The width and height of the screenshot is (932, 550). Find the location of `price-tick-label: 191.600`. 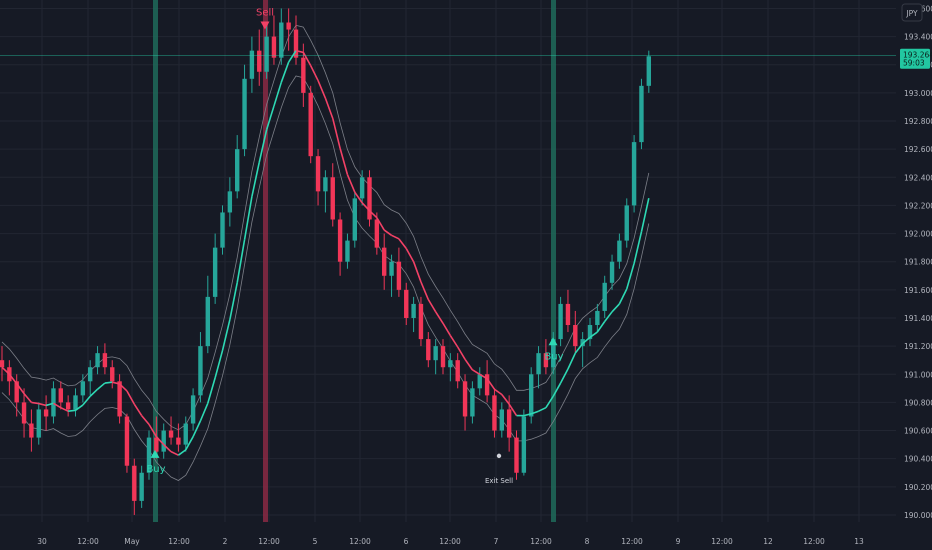

price-tick-label: 191.600 is located at coordinates (918, 290).